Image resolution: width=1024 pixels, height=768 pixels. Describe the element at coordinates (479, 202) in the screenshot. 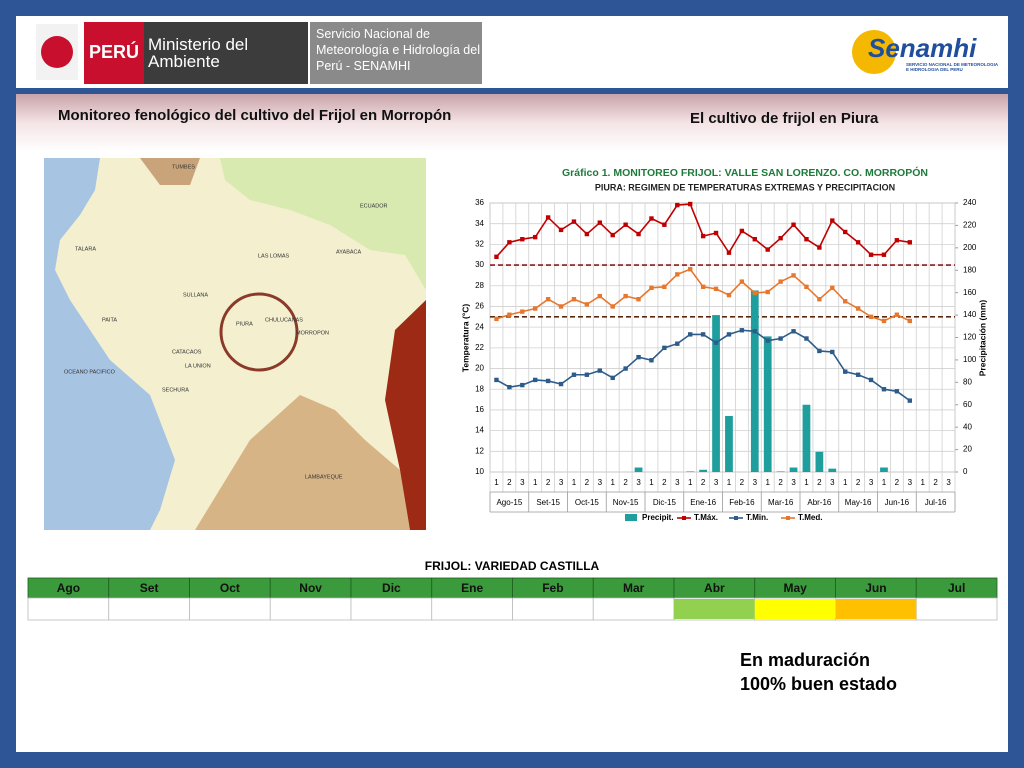

I see `y-tick-label: 36` at that location.